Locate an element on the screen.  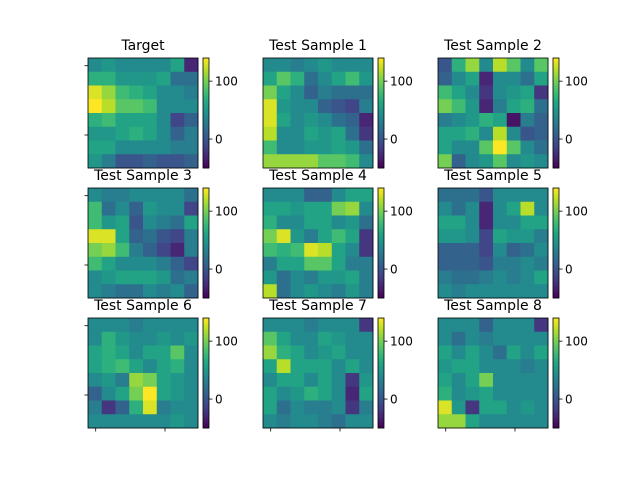
colorbar-frame is located at coordinates (381, 113).